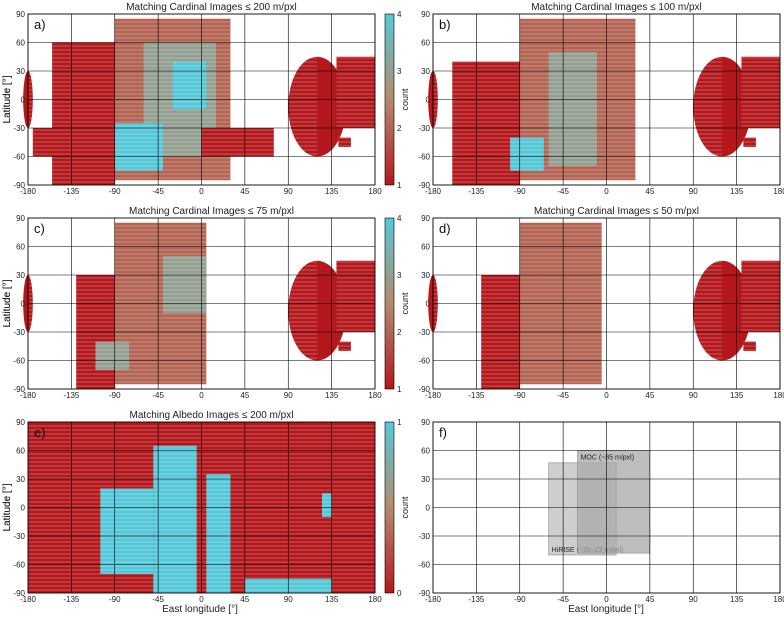 The width and height of the screenshot is (784, 618). I want to click on y-tick-f-1: 60, so click(425, 451).